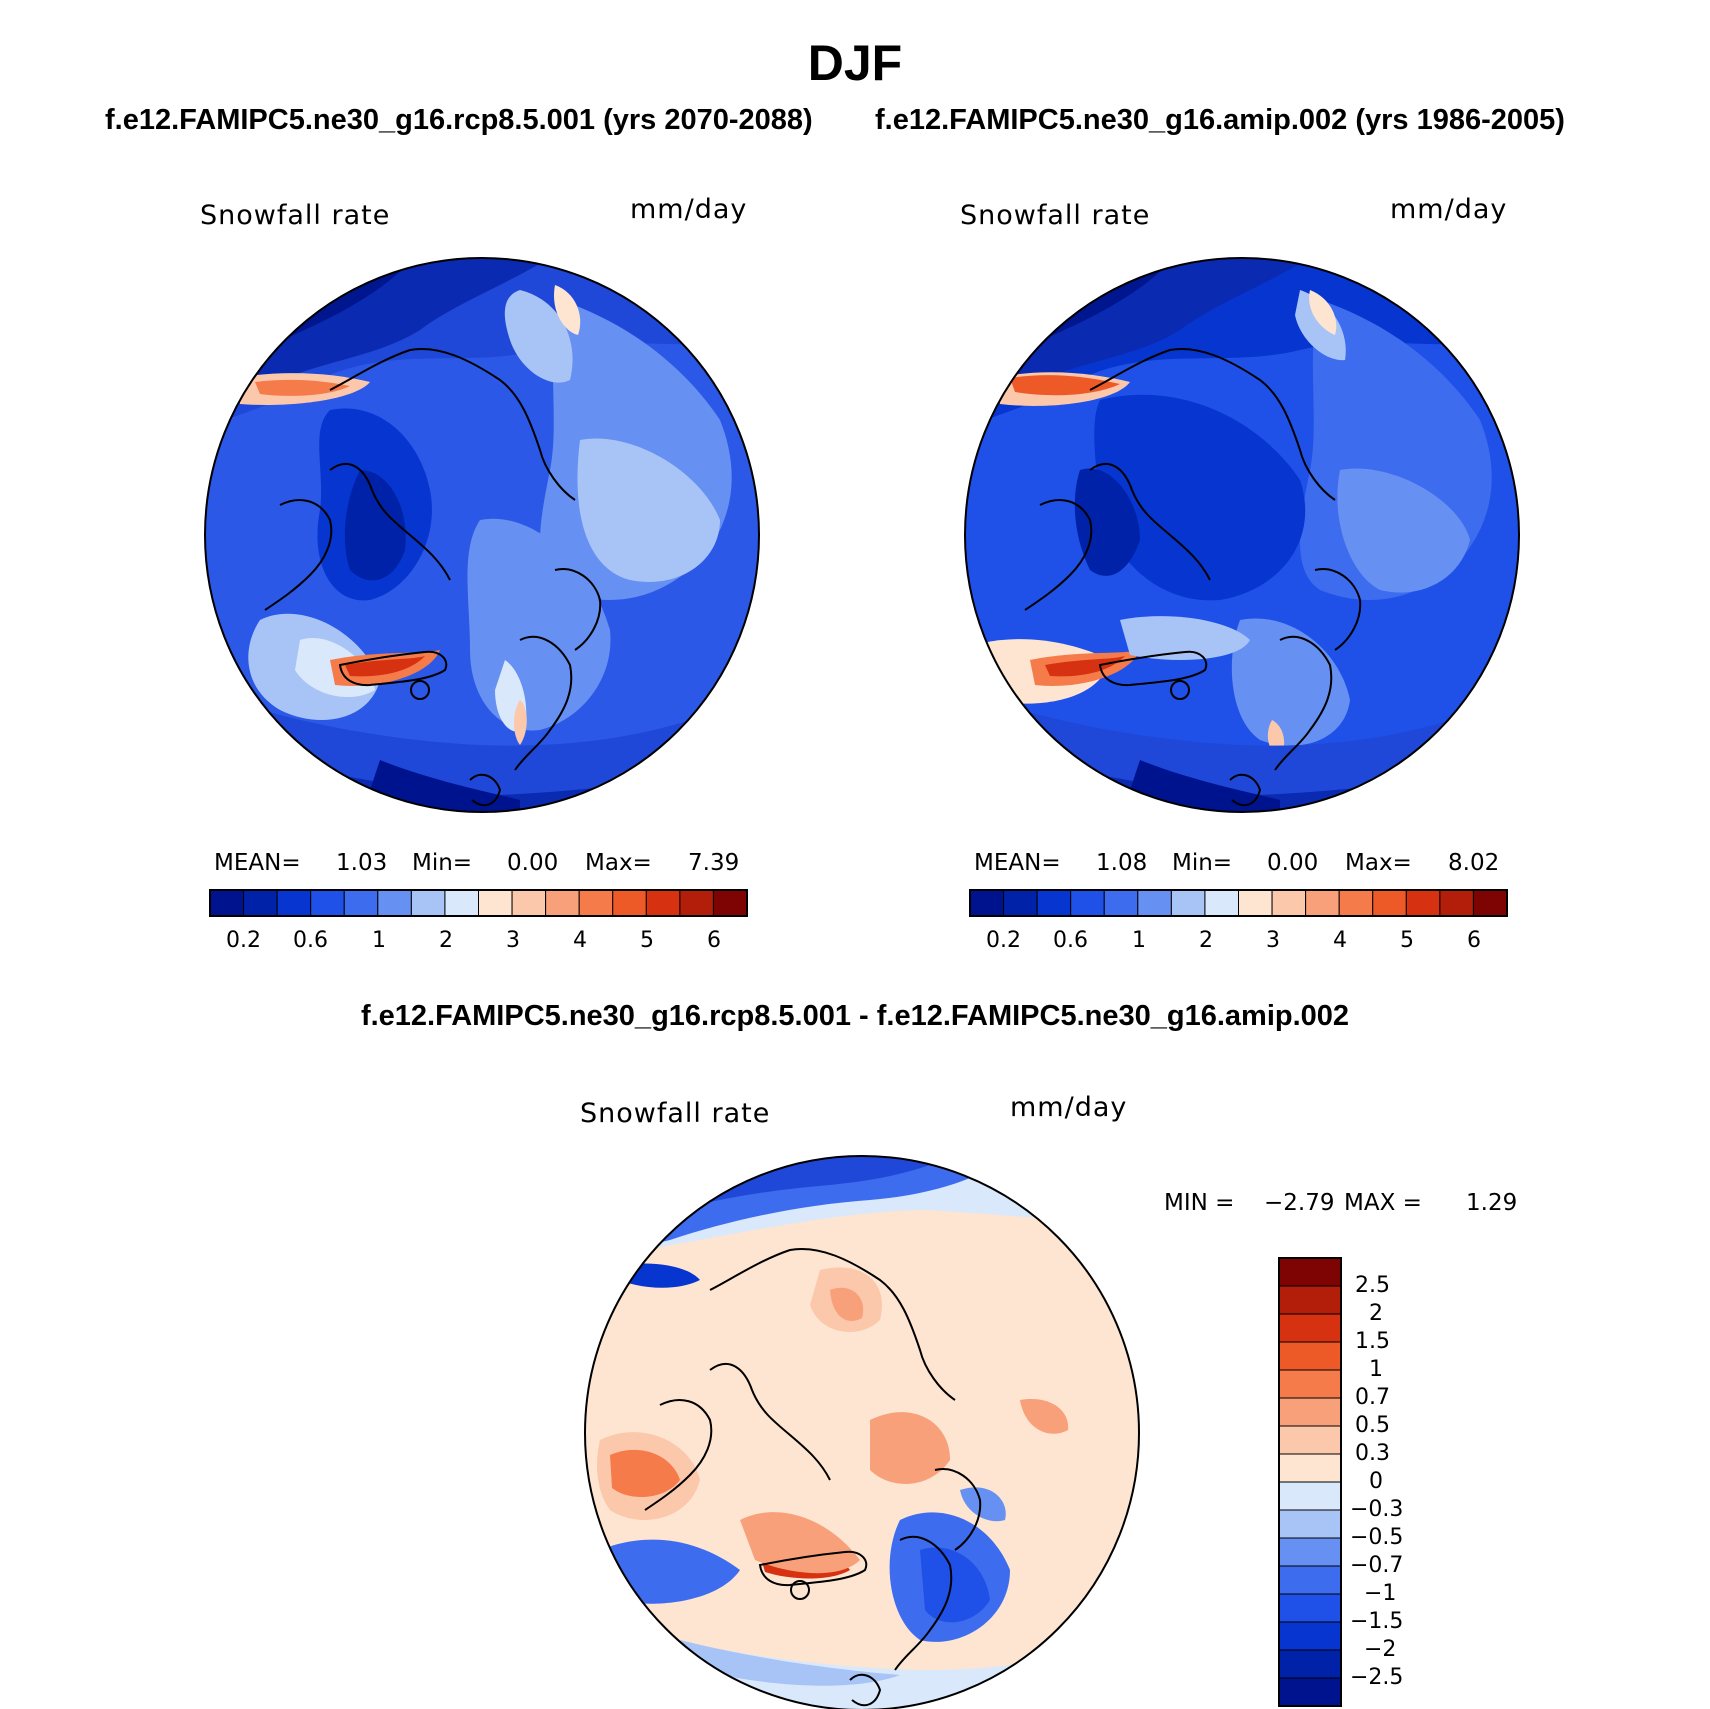 The image size is (1710, 1709). Describe the element at coordinates (1474, 863) in the screenshot. I see `stats-max-right: 8.02` at that location.